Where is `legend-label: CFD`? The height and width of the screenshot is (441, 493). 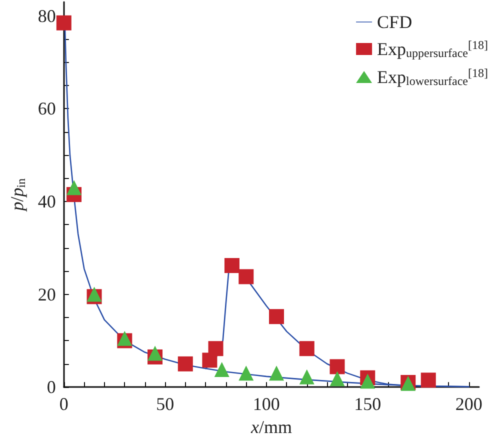 legend-label: CFD is located at coordinates (394, 22).